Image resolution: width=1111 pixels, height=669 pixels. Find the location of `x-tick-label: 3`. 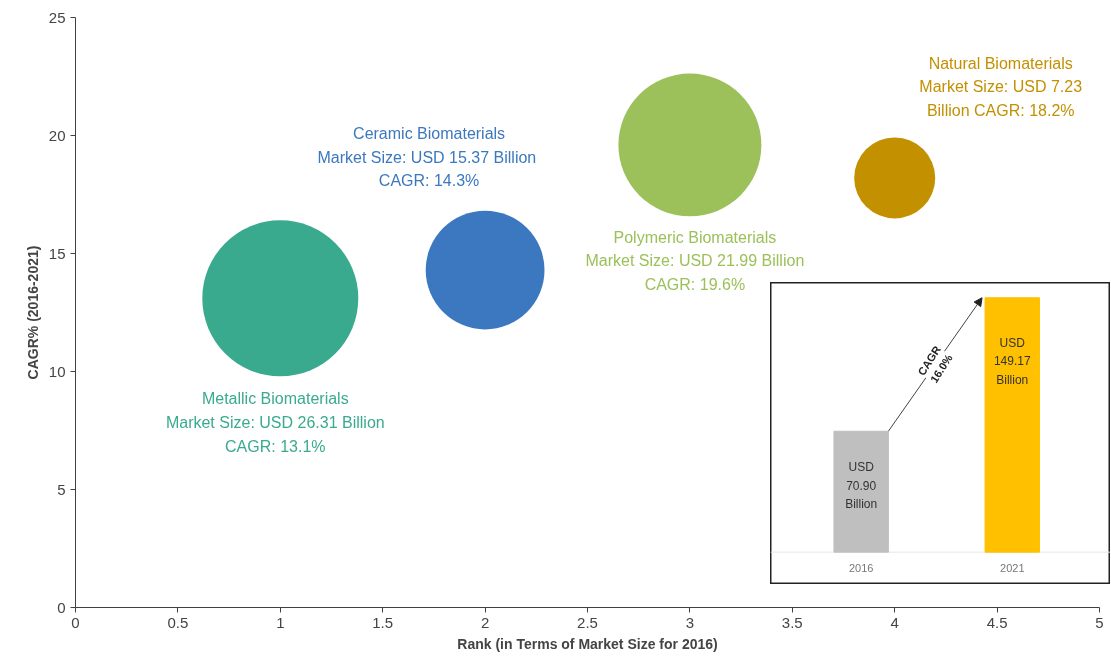

x-tick-label: 3 is located at coordinates (690, 622).